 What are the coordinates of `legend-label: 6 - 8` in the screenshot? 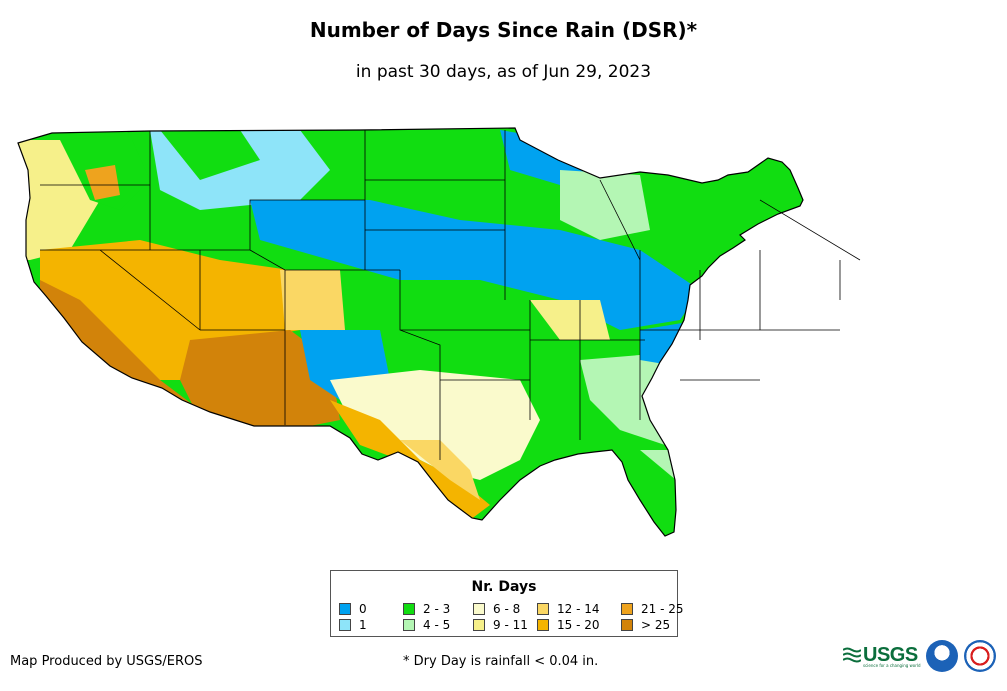 It's located at (507, 609).